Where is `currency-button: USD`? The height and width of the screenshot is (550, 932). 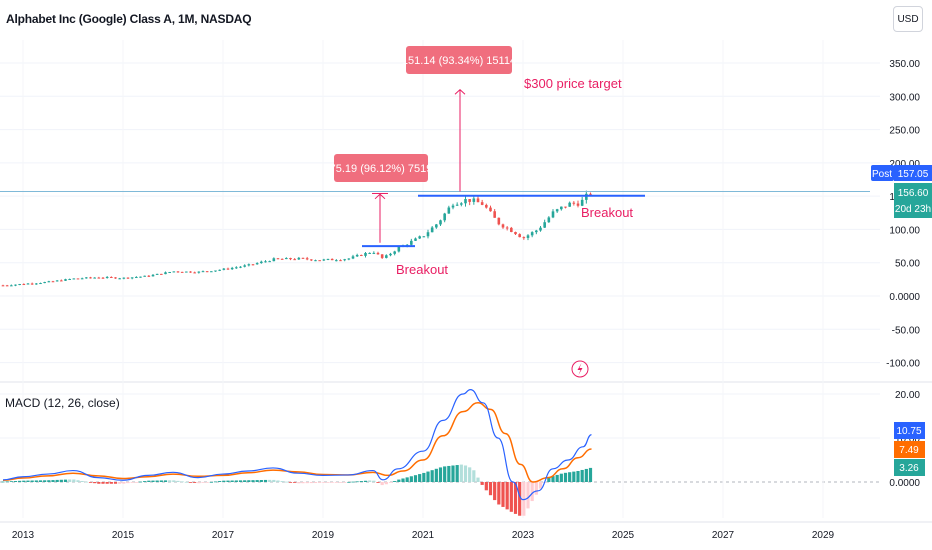 currency-button: USD is located at coordinates (908, 19).